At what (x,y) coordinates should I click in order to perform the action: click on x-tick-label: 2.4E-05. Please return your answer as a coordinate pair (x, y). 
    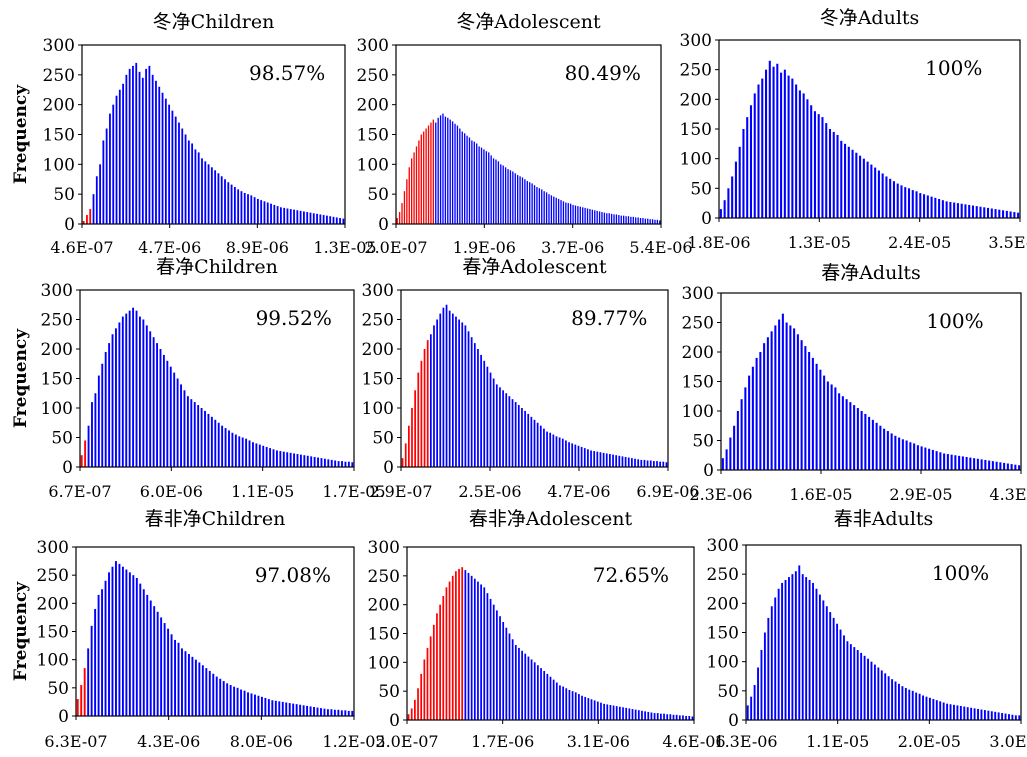
    Looking at the image, I should click on (919, 242).